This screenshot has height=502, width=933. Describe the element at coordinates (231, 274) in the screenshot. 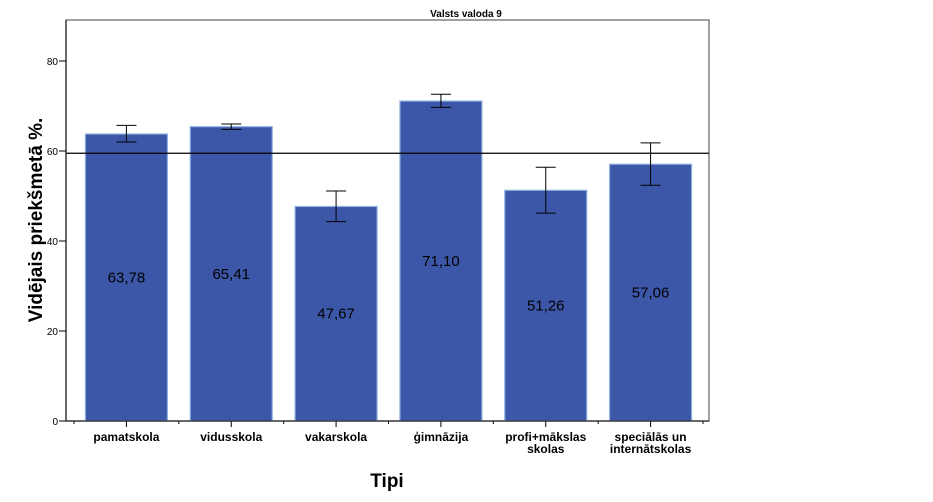

I see `data-label: 65,41` at that location.